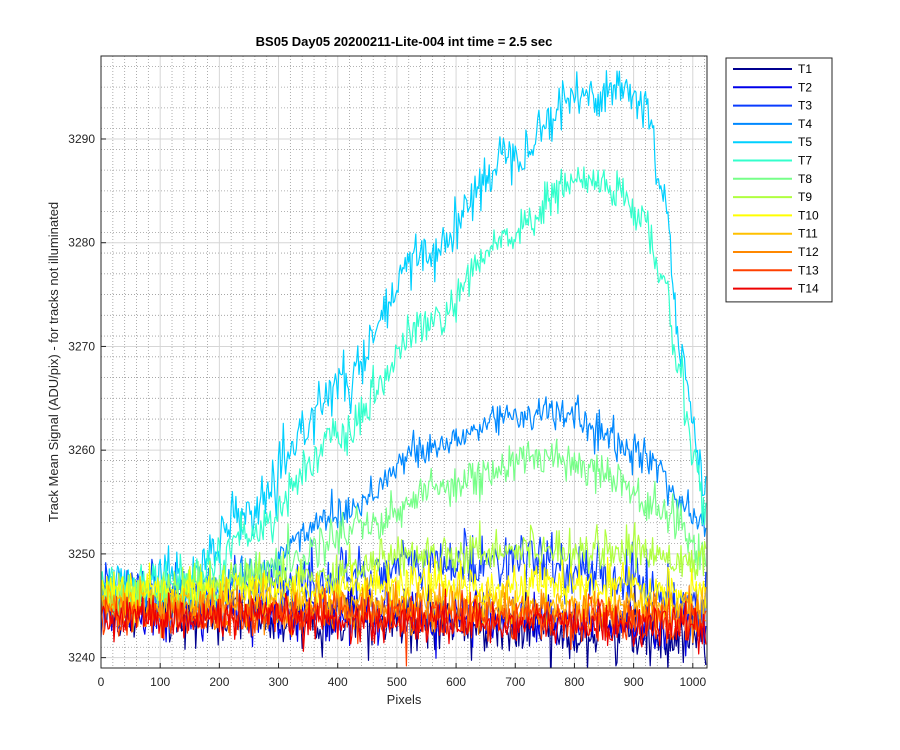  I want to click on legend-label: T10, so click(808, 215).